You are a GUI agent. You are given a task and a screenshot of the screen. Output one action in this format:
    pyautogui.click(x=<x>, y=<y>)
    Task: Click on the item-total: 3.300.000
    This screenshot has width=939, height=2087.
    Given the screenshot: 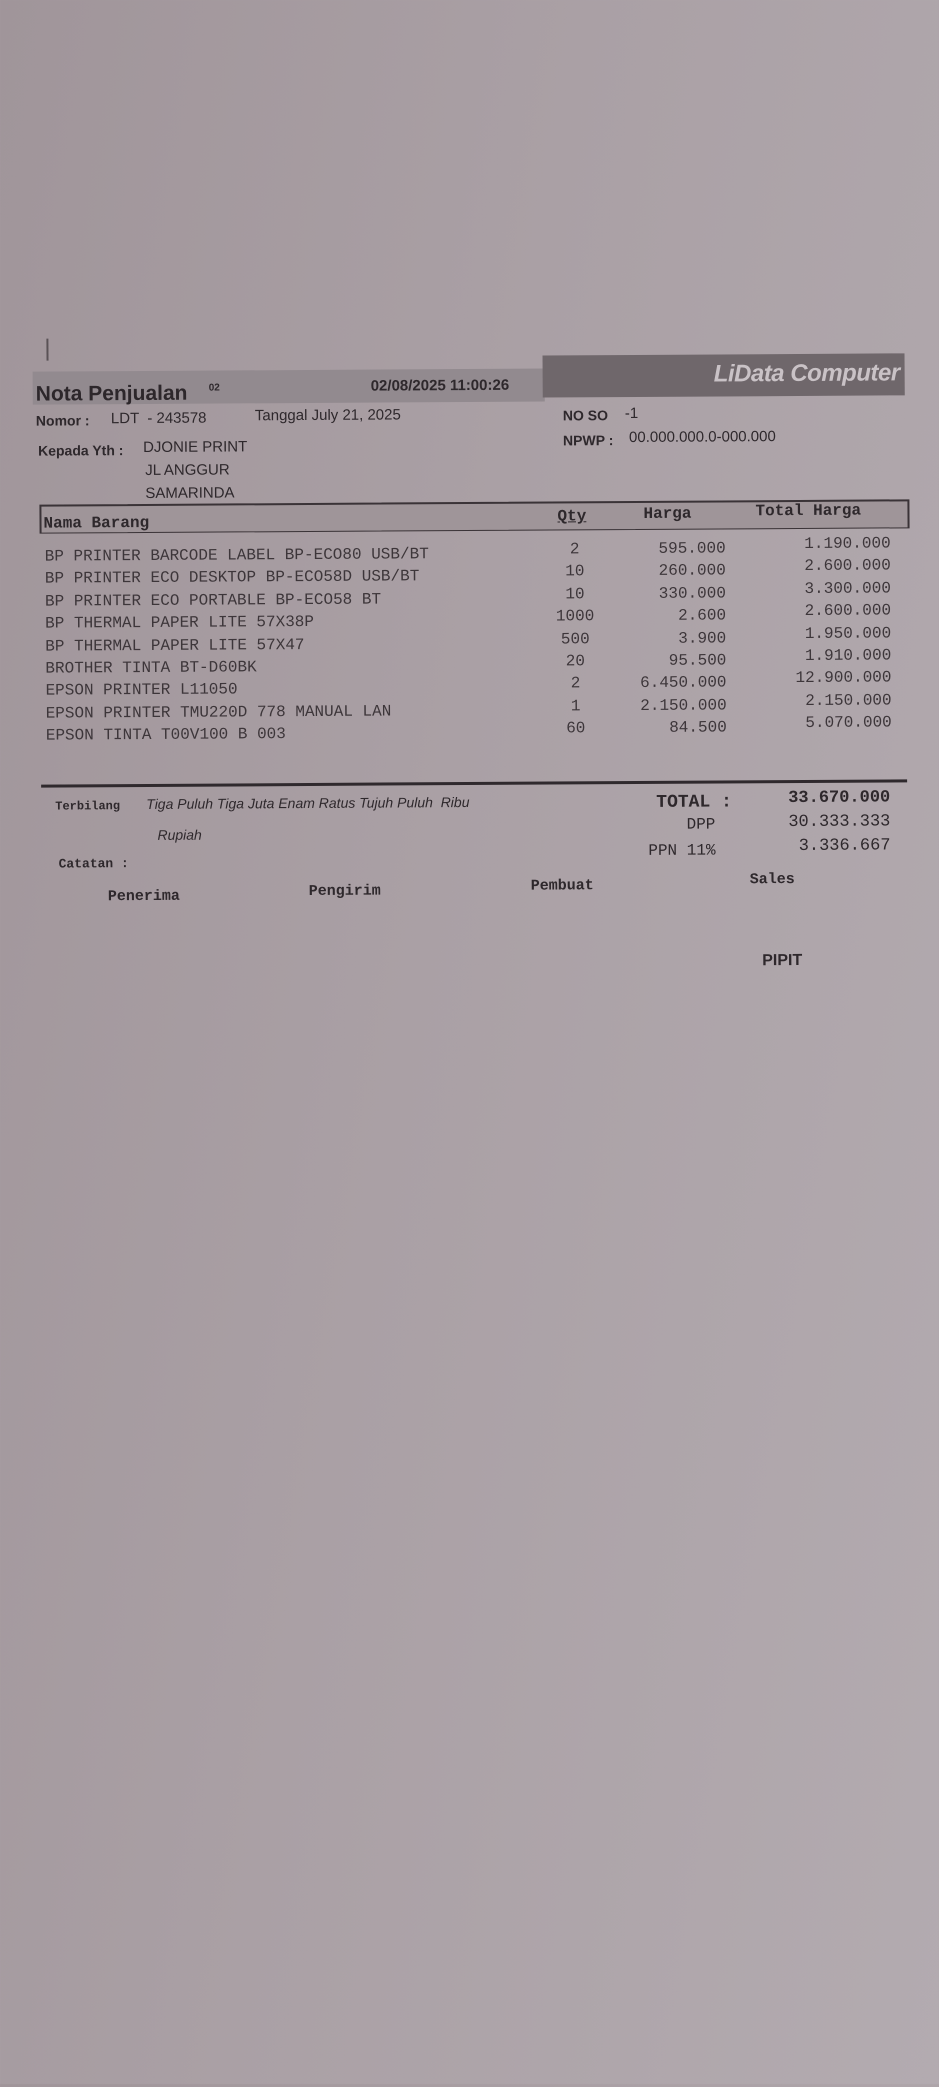 What is the action you would take?
    pyautogui.click(x=847, y=588)
    